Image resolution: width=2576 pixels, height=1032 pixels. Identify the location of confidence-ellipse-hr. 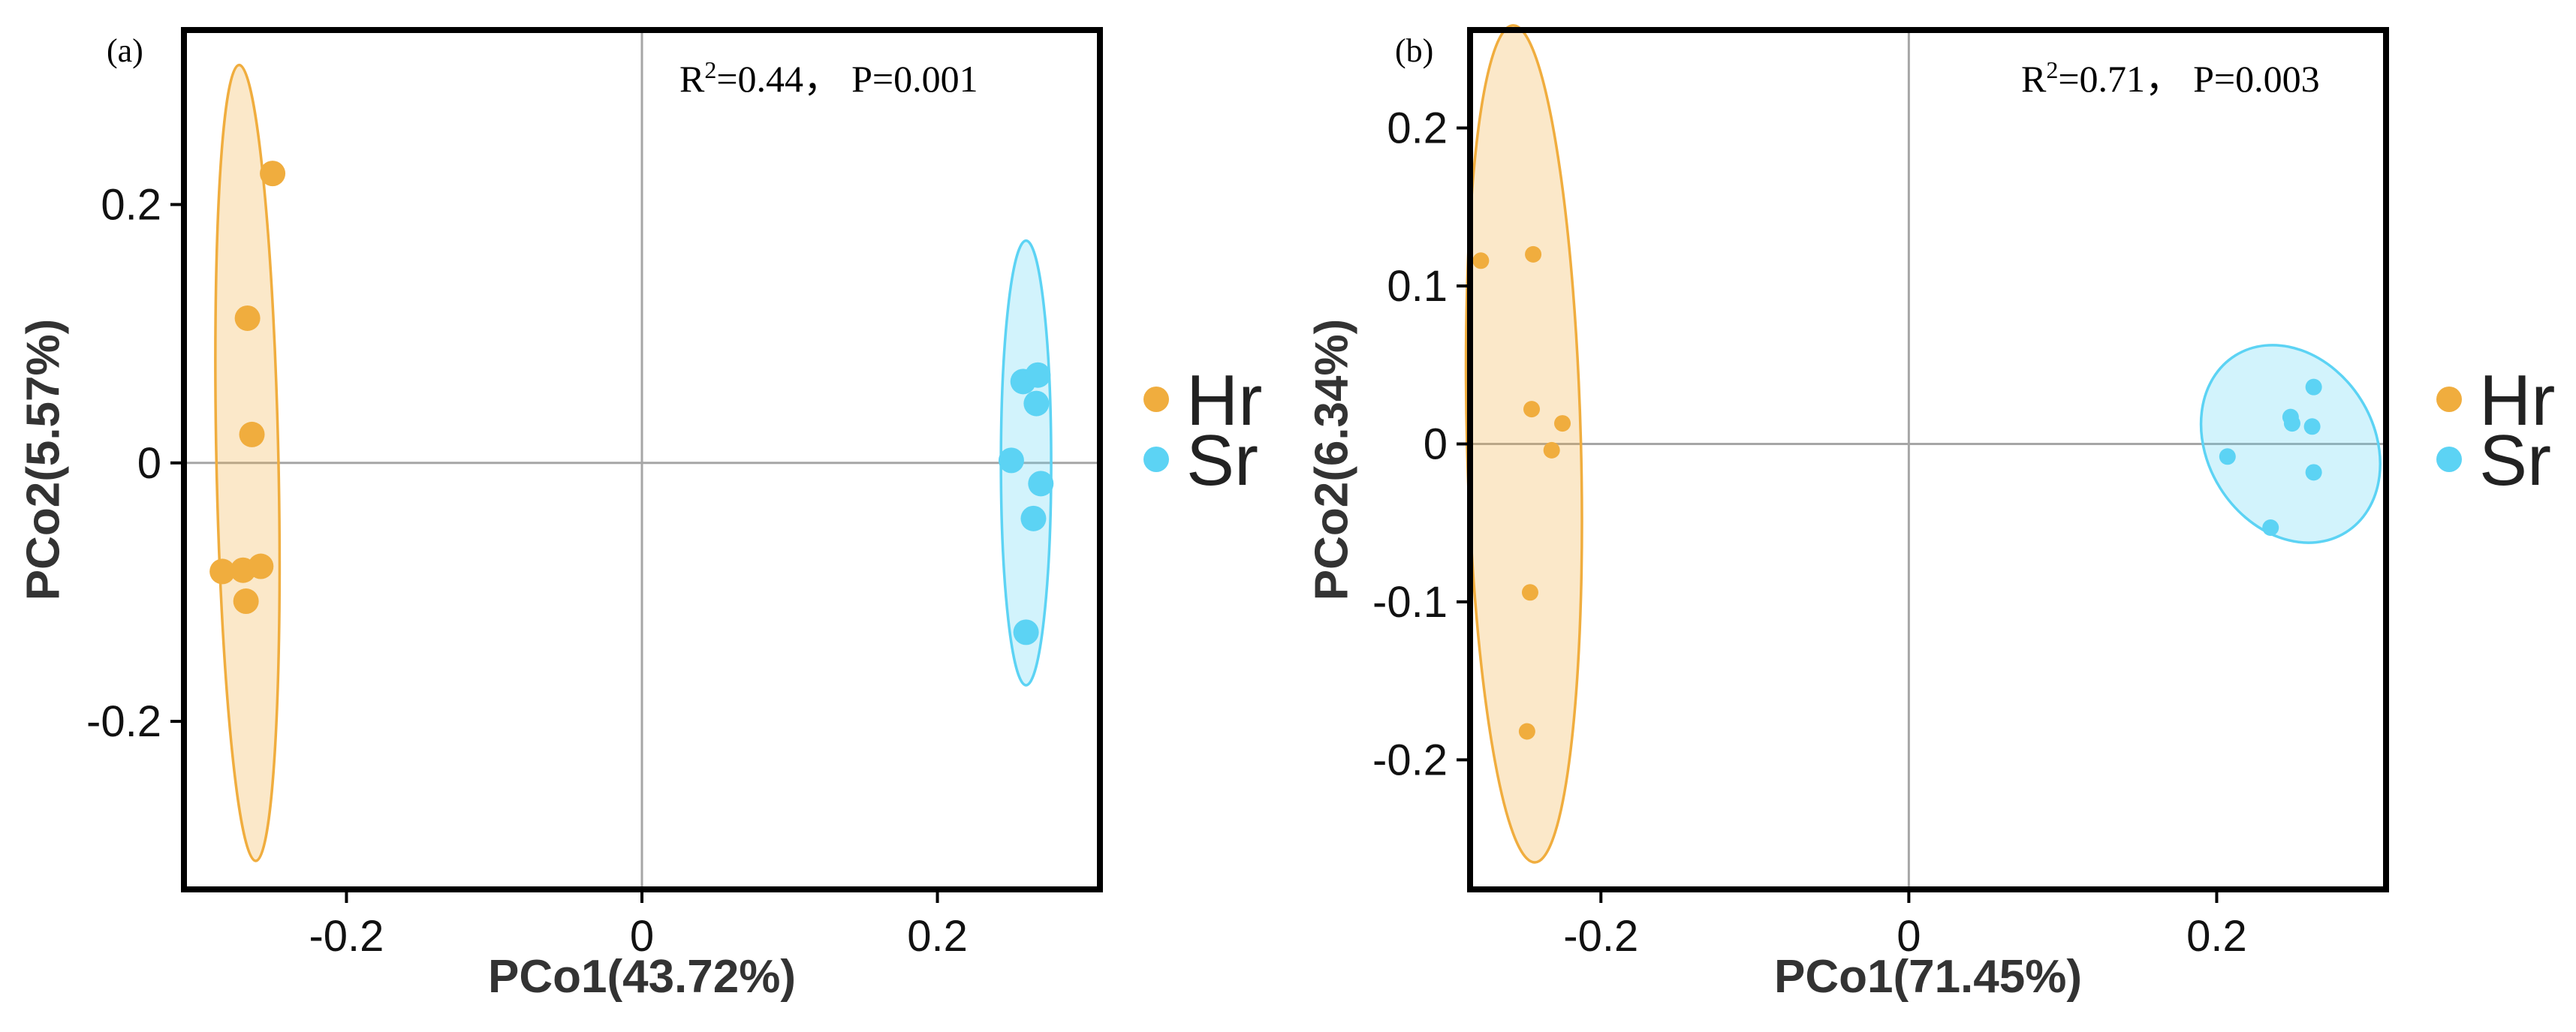
(248, 462).